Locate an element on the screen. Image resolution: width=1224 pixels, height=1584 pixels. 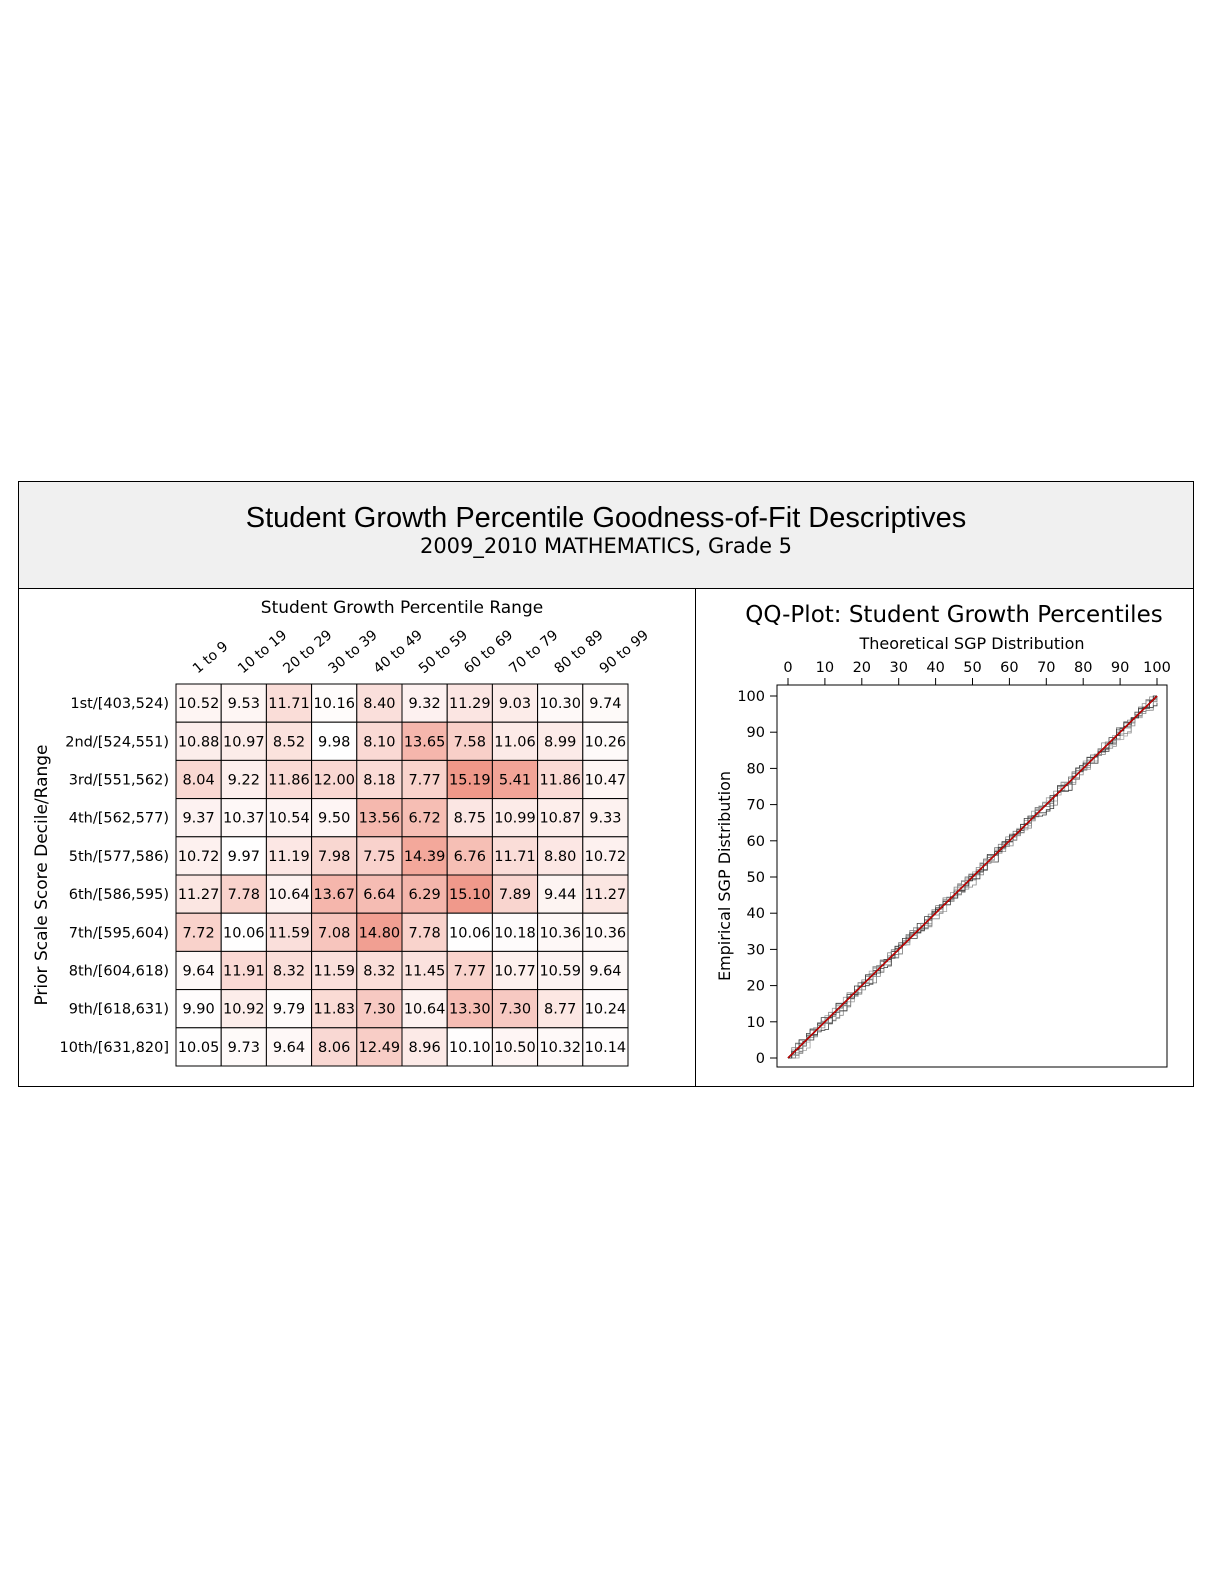
heatmap-cell-value: 10.88 is located at coordinates (199, 742).